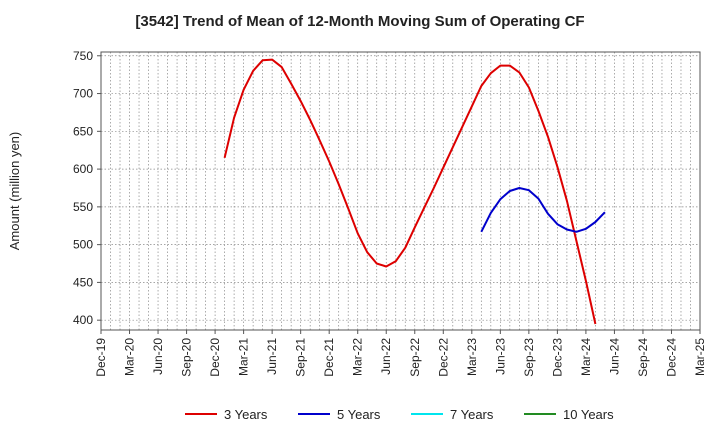 Image resolution: width=720 pixels, height=440 pixels. Describe the element at coordinates (329, 357) in the screenshot. I see `x-tick-label: Dec-21` at that location.